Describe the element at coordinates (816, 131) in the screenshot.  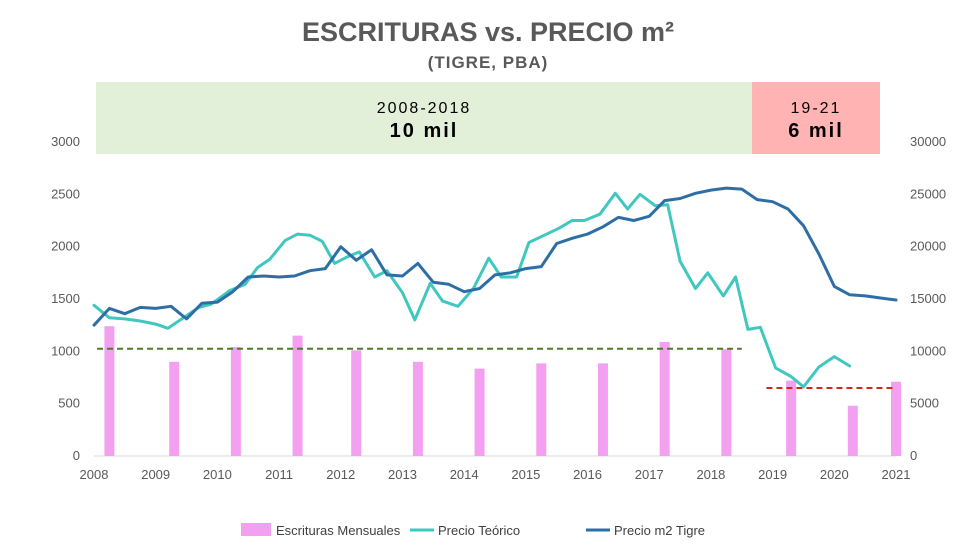
I see `period-box-1-total: 6 mil` at that location.